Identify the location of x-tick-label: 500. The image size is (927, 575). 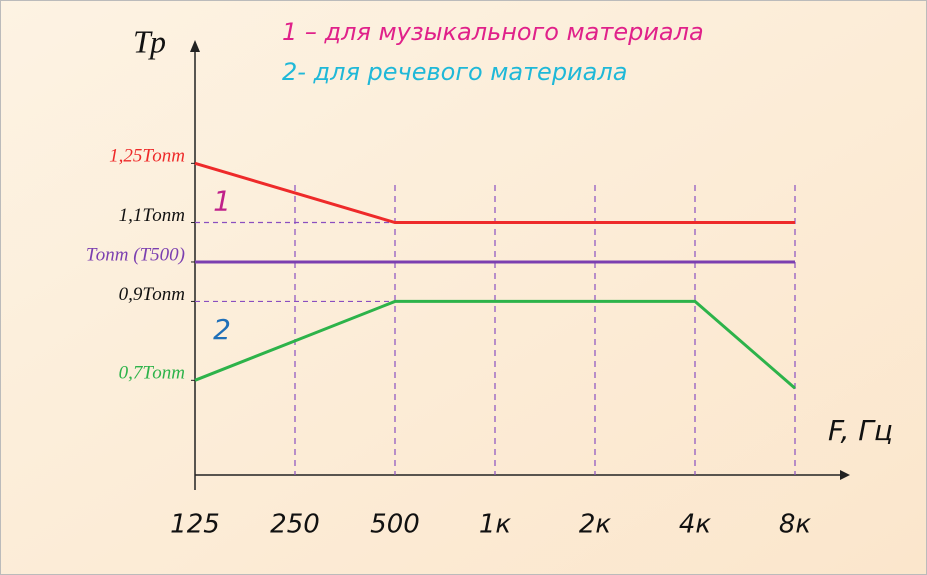
(395, 525).